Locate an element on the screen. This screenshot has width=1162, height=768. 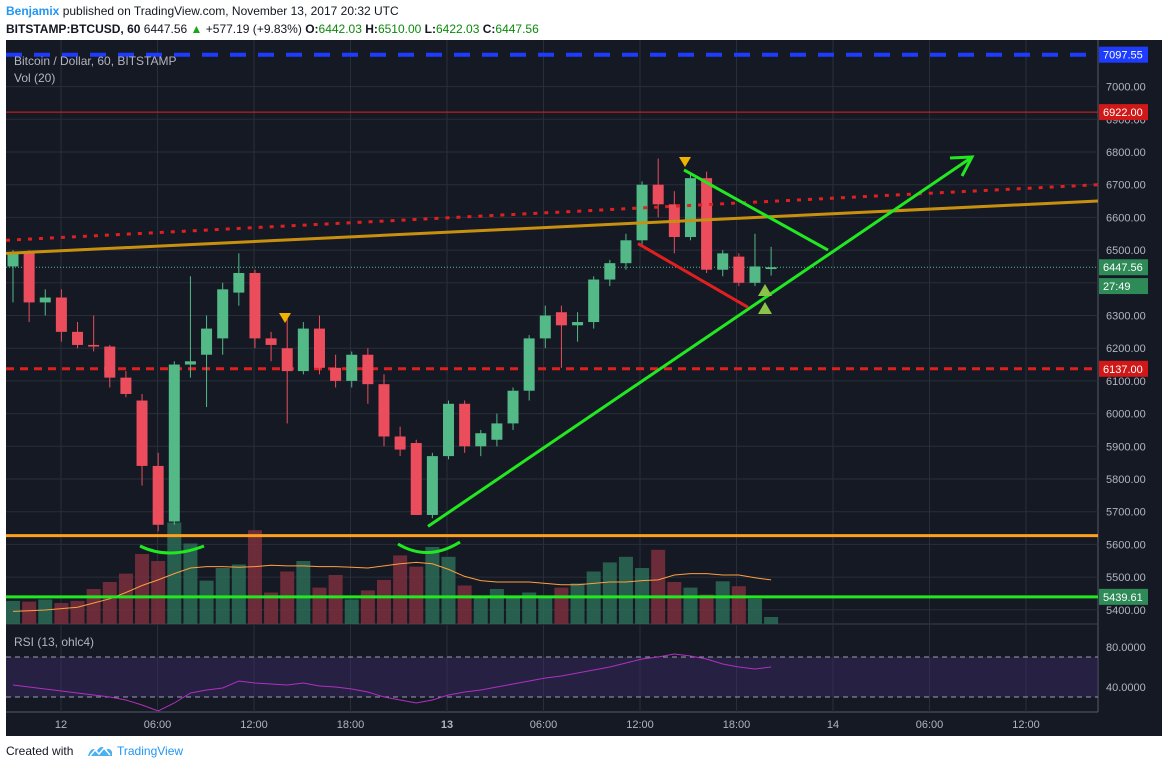
arrow-head-icon is located at coordinates (962, 166).